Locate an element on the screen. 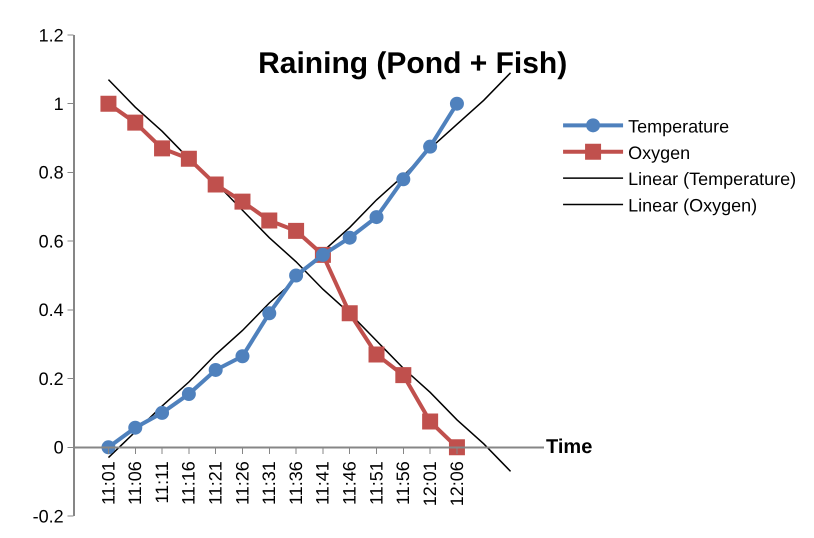 Image resolution: width=814 pixels, height=538 pixels. y-tick-label: 0.6 is located at coordinates (51, 241).